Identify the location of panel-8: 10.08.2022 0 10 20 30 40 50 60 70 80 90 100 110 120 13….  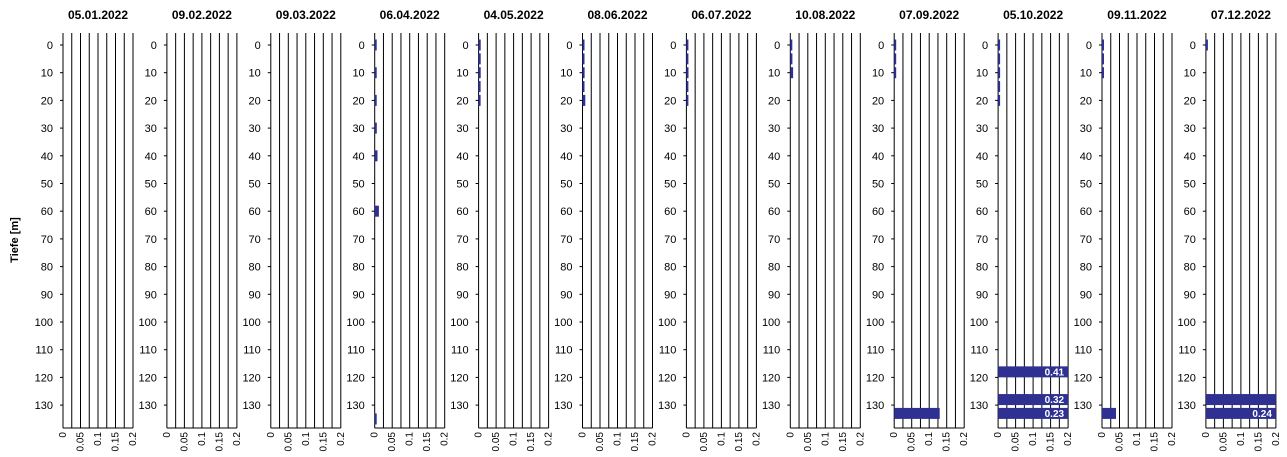
(814, 229).